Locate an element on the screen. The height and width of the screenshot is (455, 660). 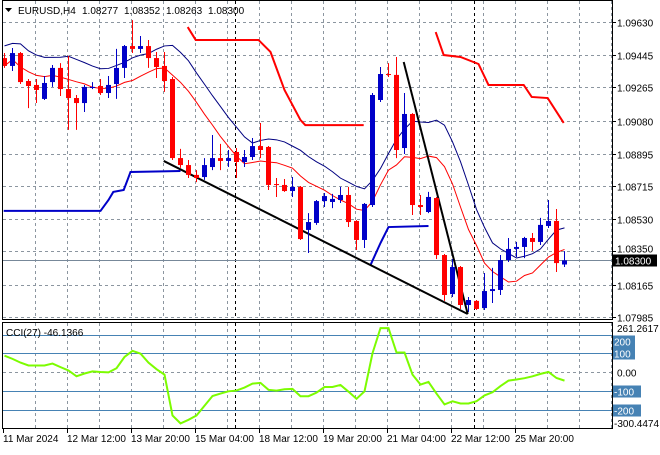
ohlc-close: 1.08300 is located at coordinates (226, 11).